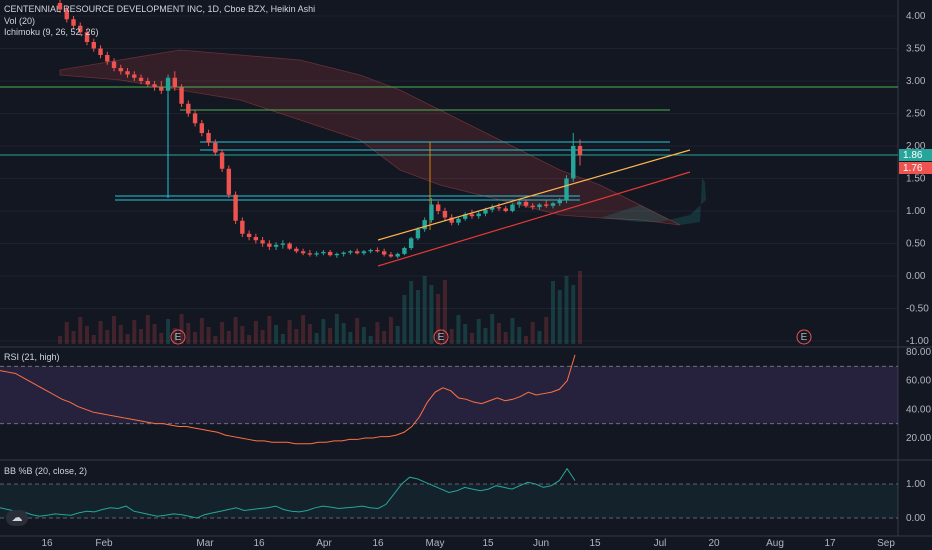  I want to click on price-tick-label: -1.00, so click(917, 341).